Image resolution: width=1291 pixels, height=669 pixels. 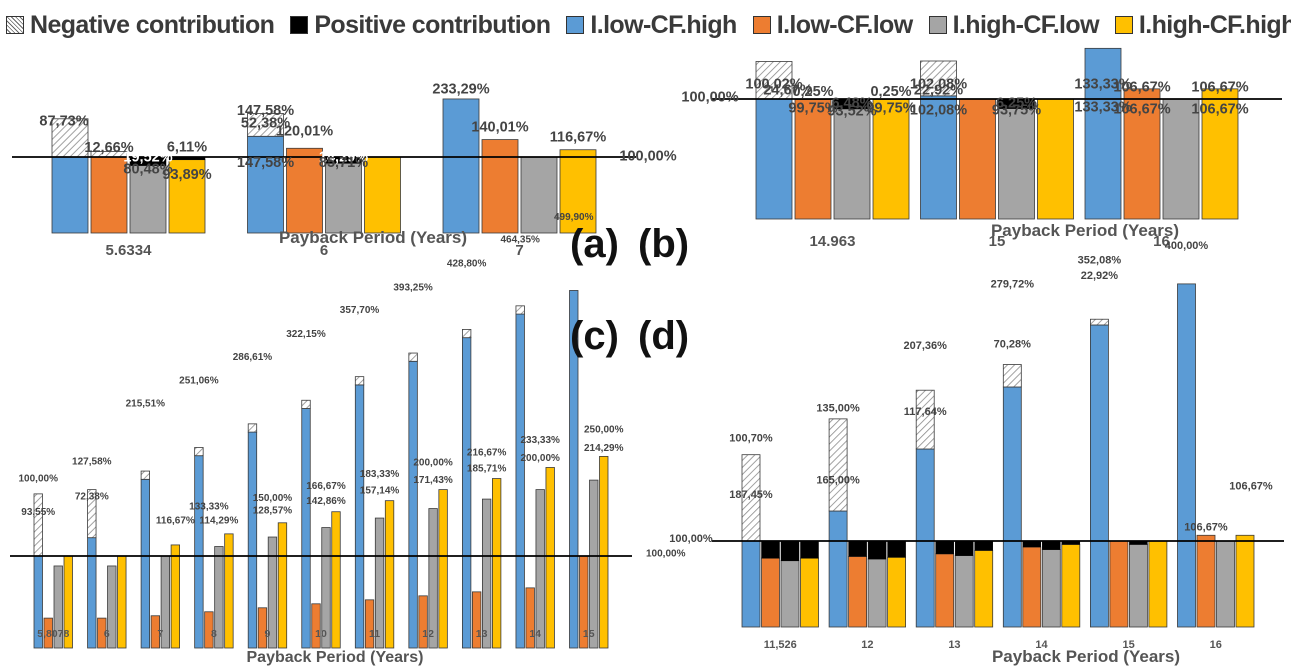 I want to click on data-label-c-18: 393,25%, so click(x=413, y=287).